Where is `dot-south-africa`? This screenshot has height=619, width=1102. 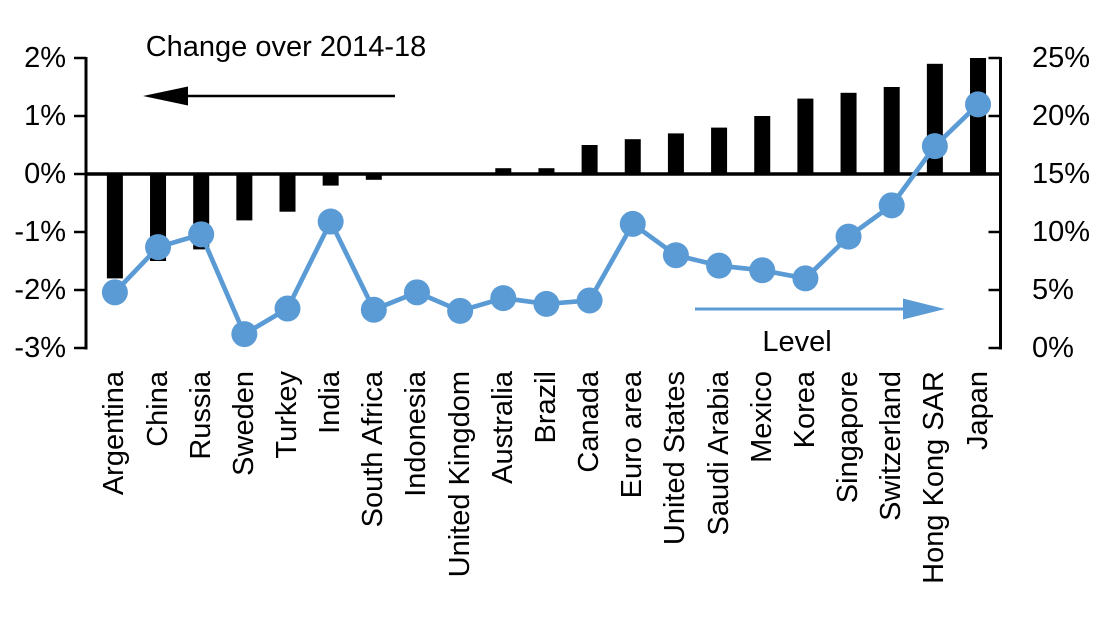
dot-south-africa is located at coordinates (373, 309).